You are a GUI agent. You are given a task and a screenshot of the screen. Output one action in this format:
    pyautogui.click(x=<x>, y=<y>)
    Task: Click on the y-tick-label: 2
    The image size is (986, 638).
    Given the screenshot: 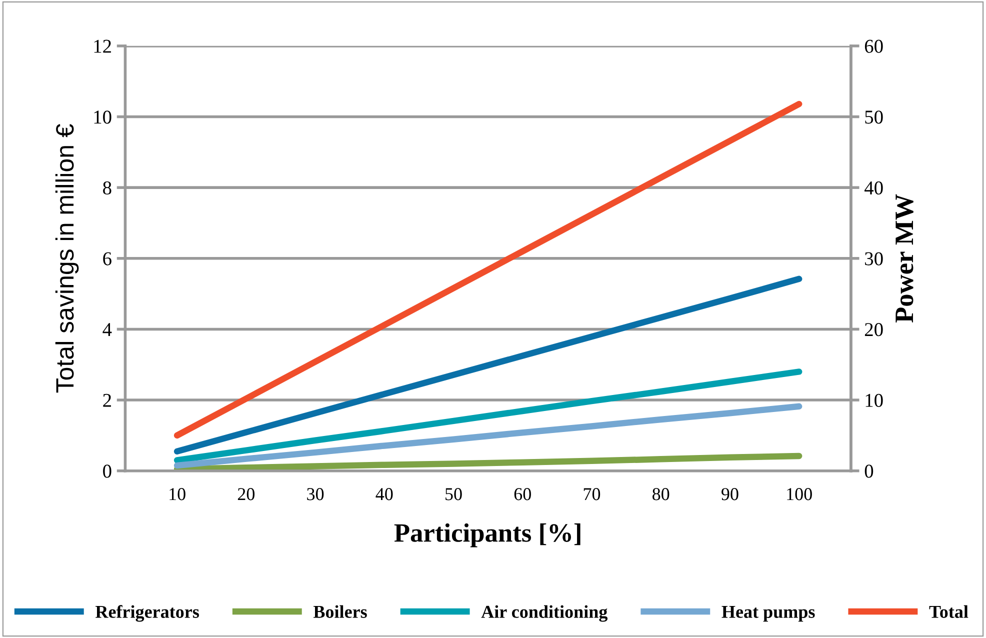 What is the action you would take?
    pyautogui.click(x=107, y=400)
    